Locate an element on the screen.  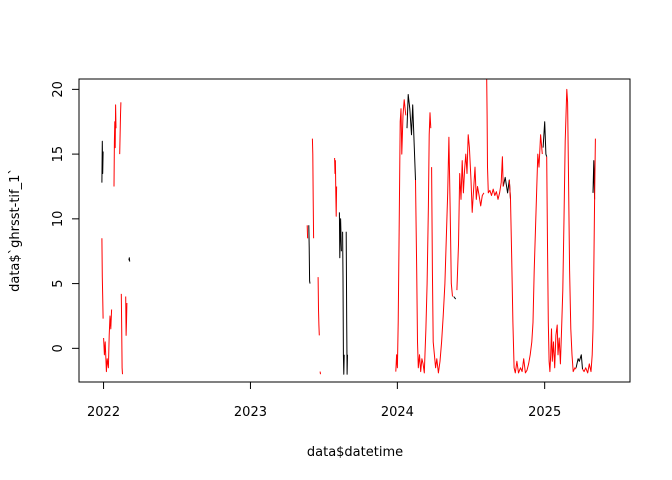
y-tick-label: 0 is located at coordinates (58, 348).